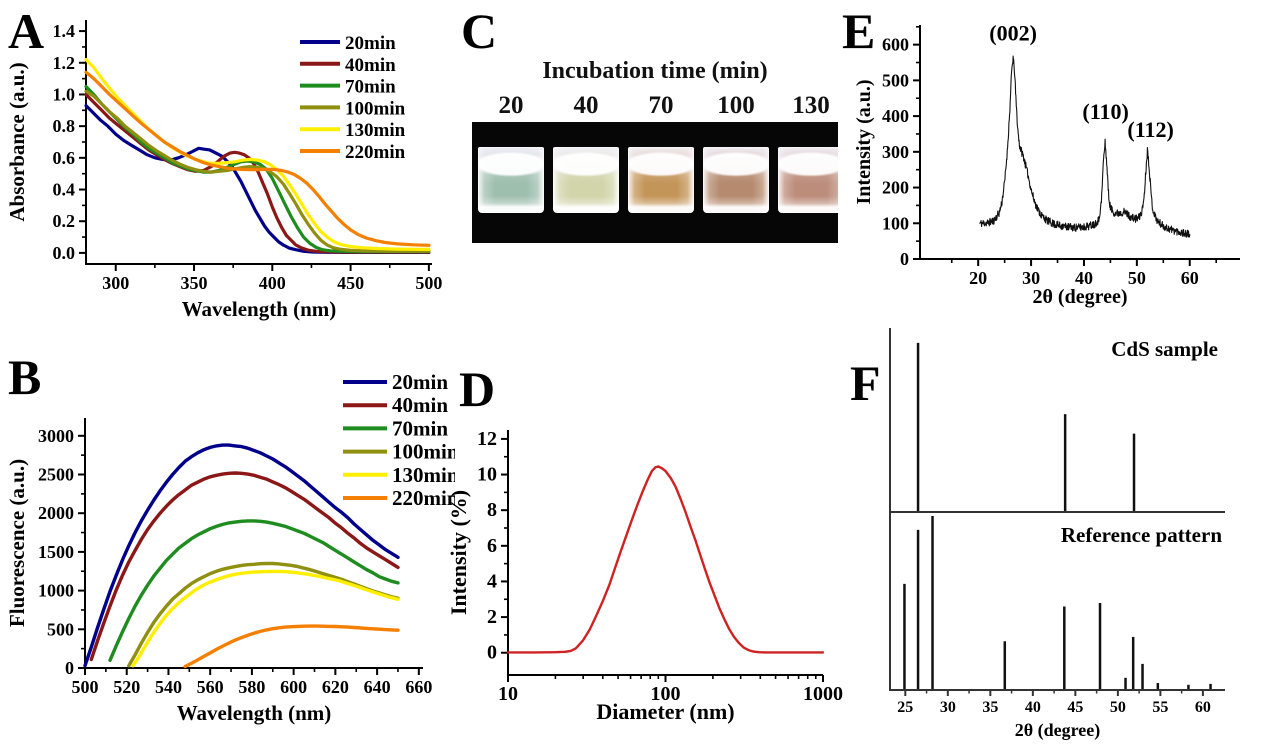 The width and height of the screenshot is (1269, 746). I want to click on incubation-time-label: 40, so click(586, 105).